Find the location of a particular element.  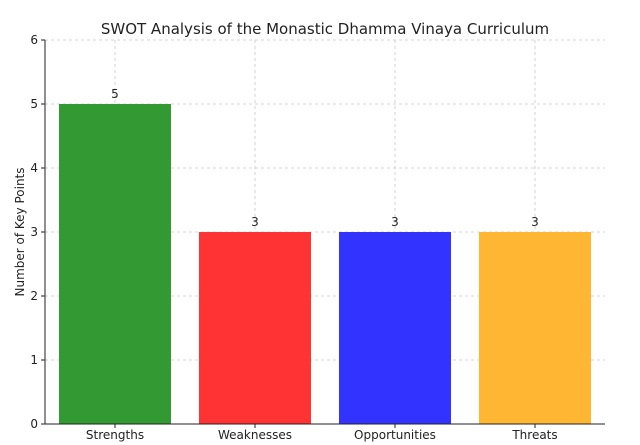

y-tick-label: 0 is located at coordinates (34, 424).